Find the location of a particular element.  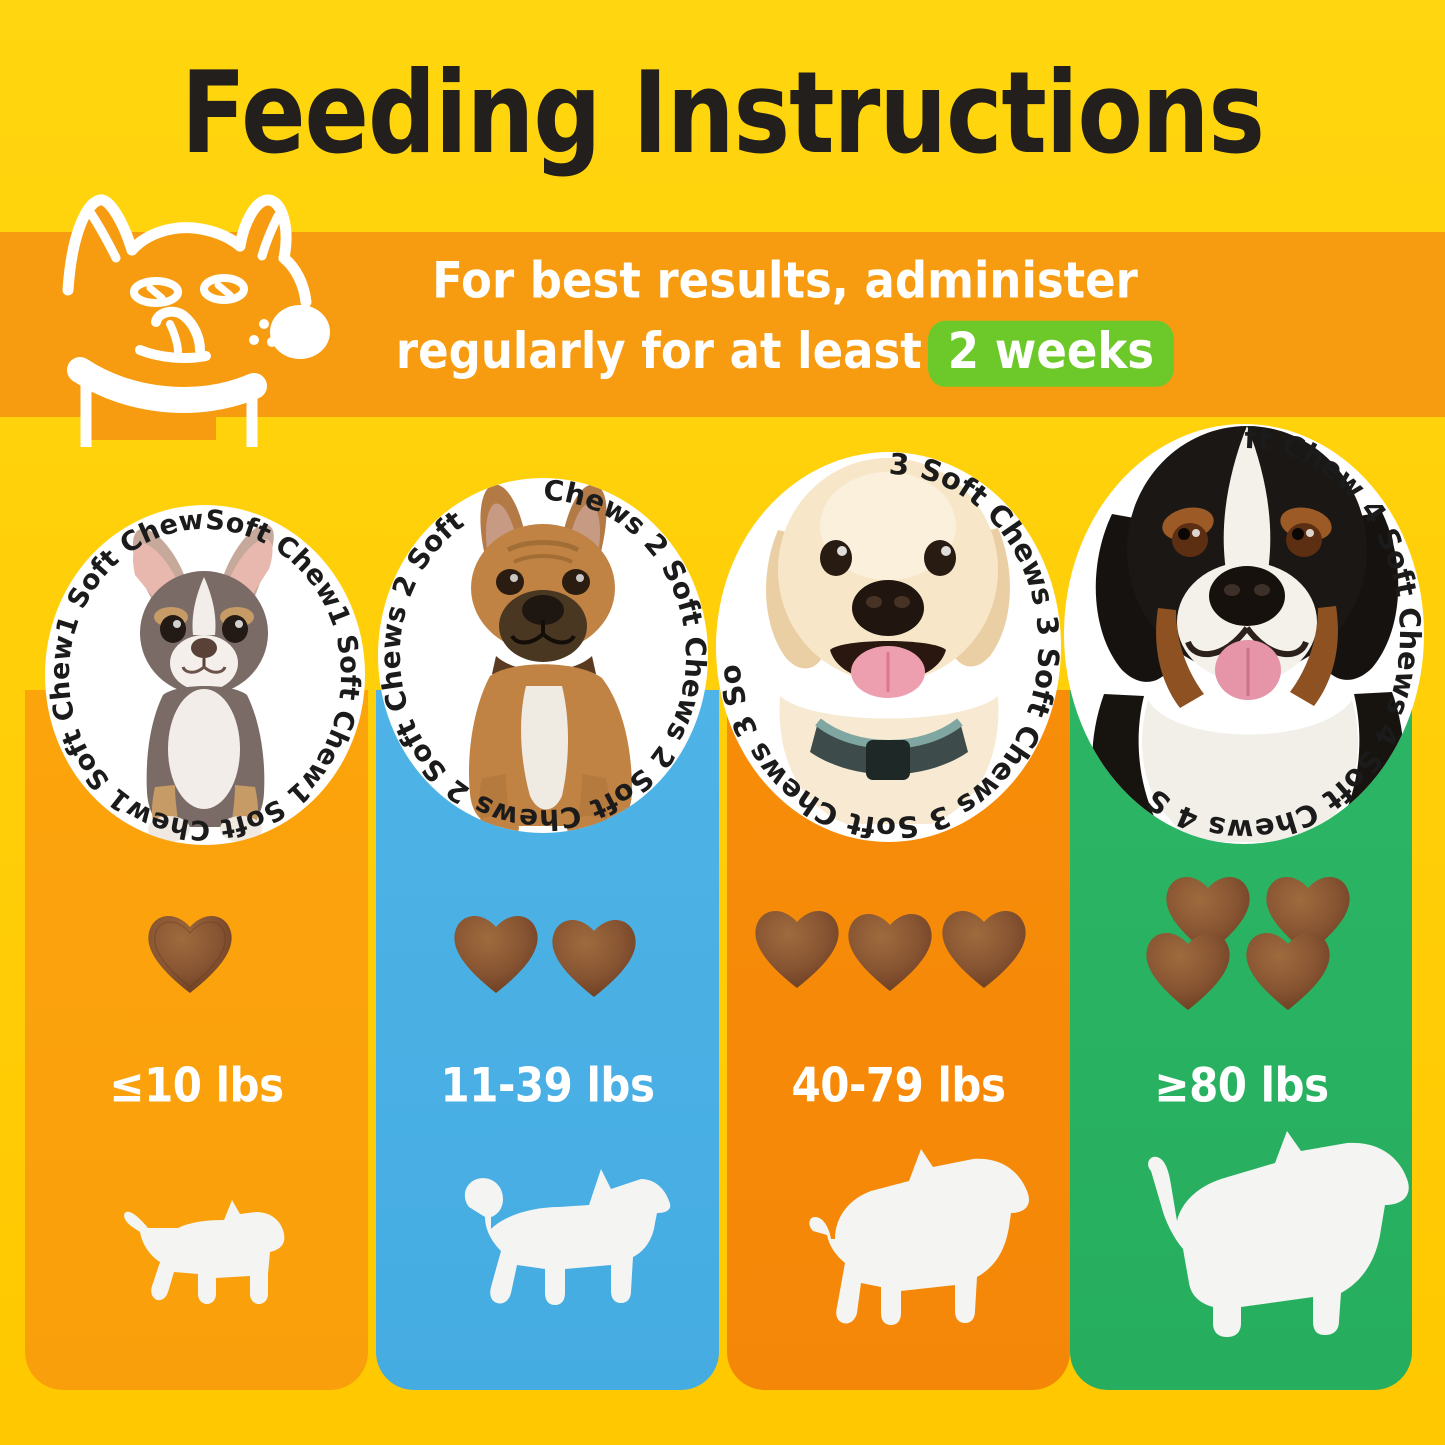

golden-retriever-puppy-photo is located at coordinates (888, 641).